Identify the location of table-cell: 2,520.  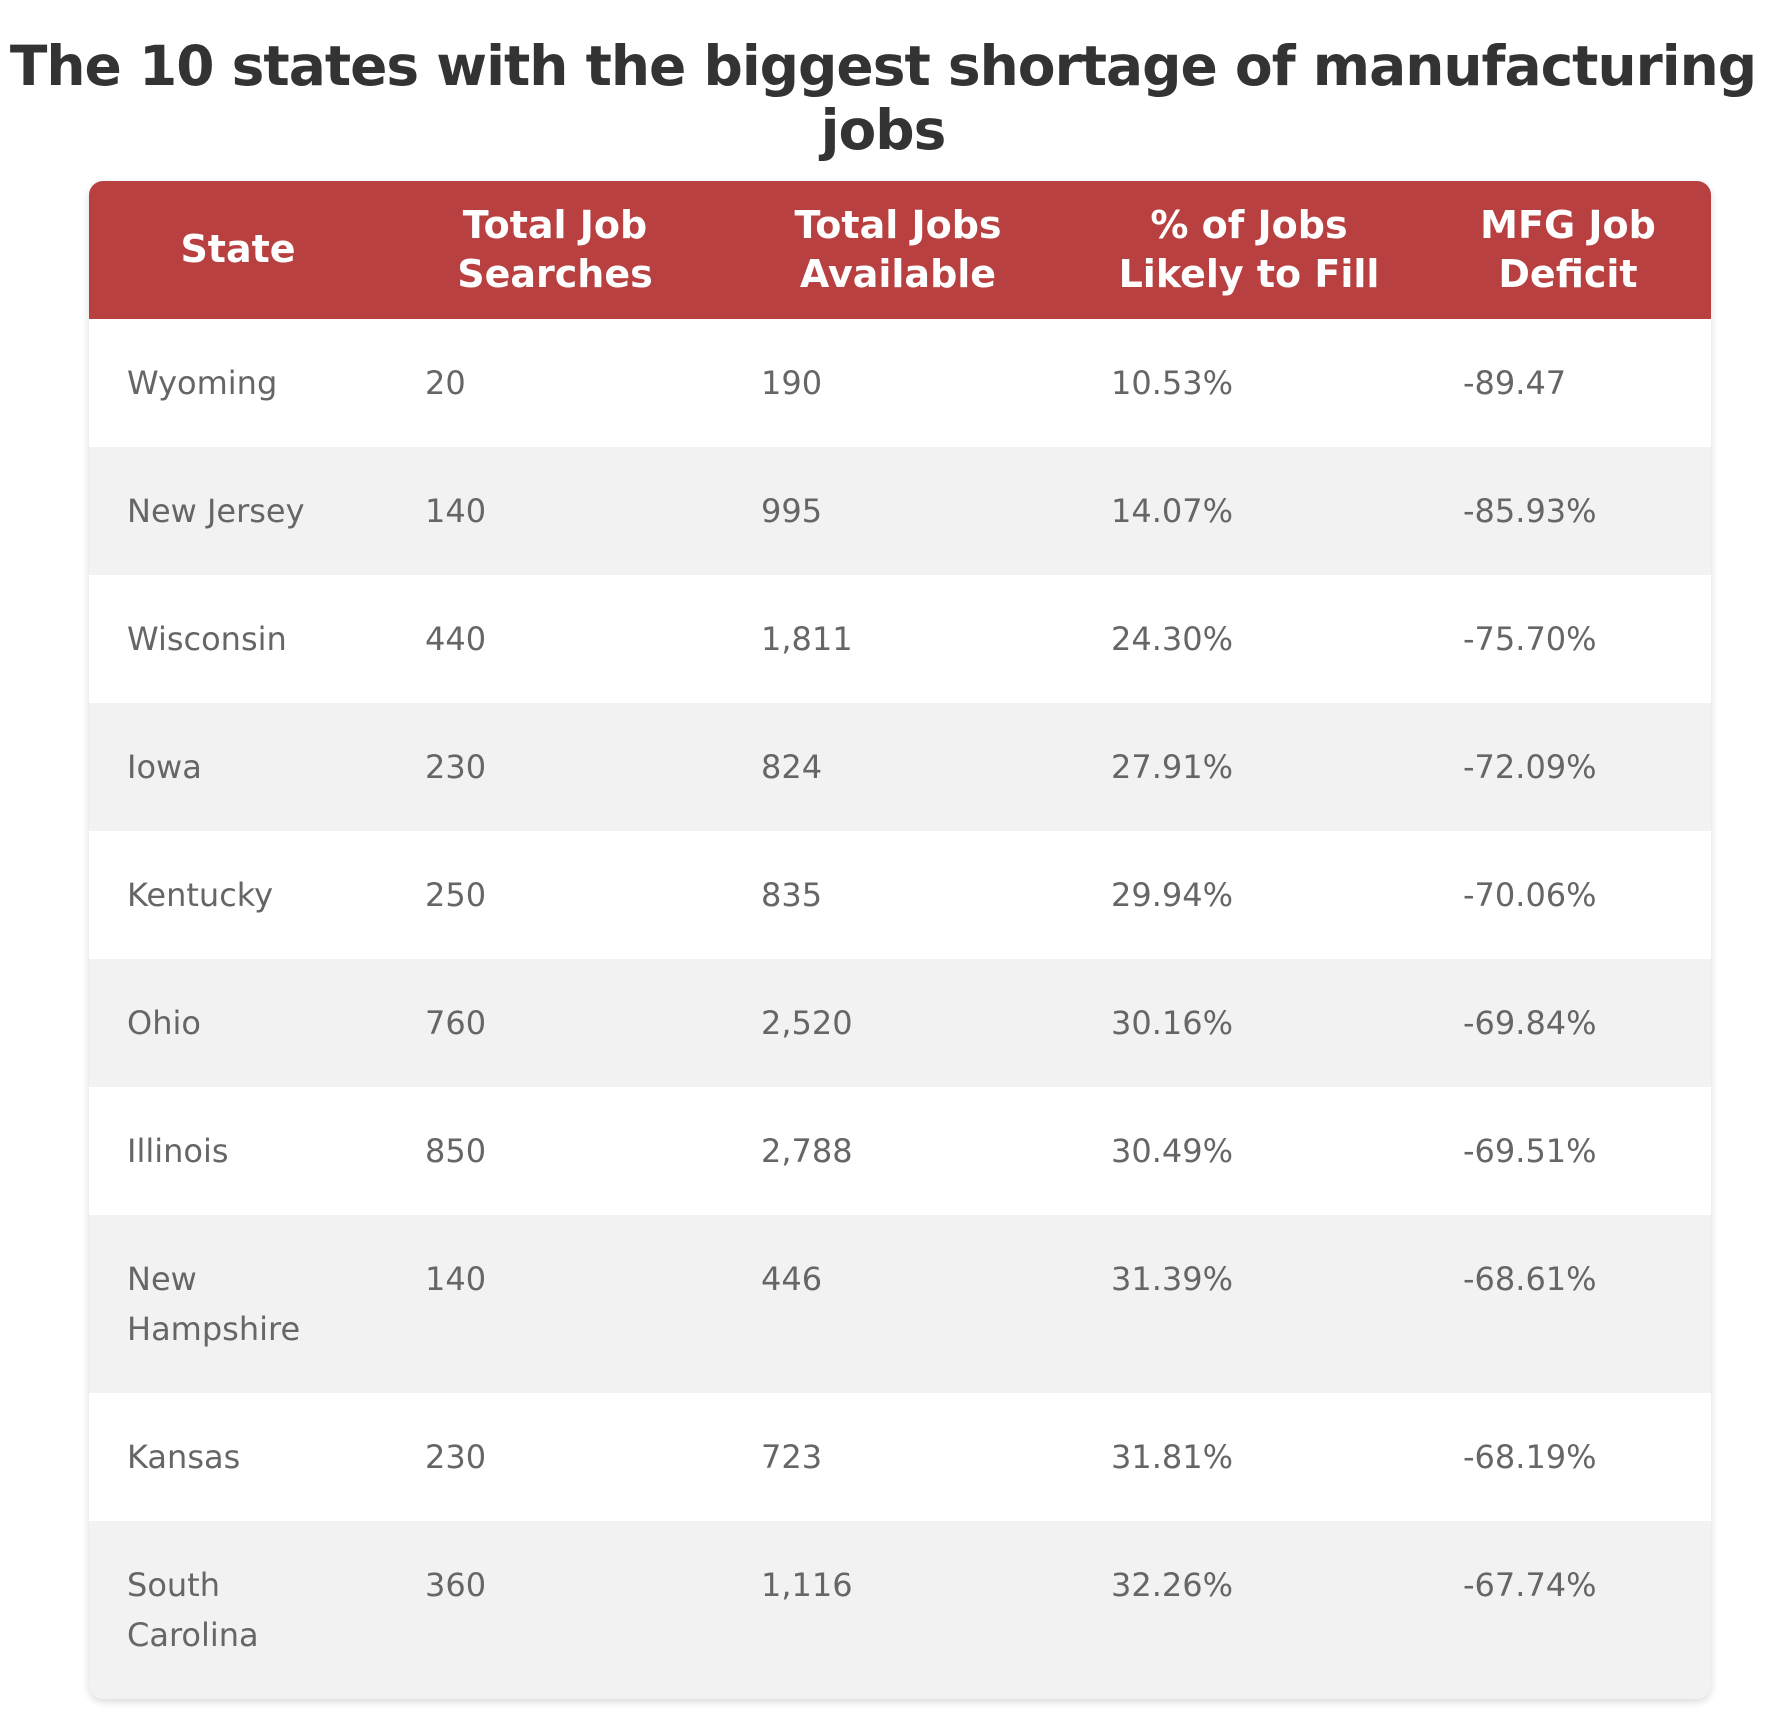
(898, 1023).